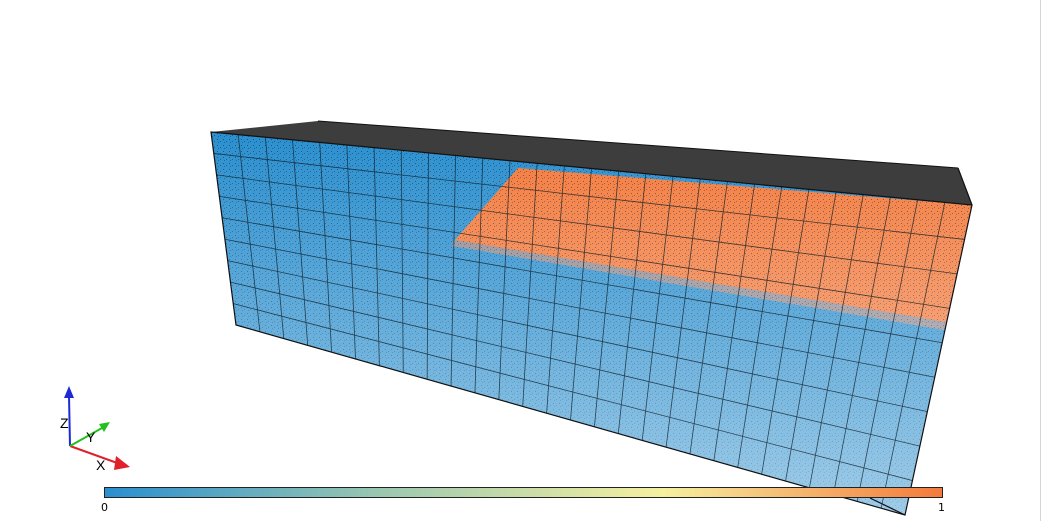 The image size is (1049, 521). I want to click on z-axis, so click(69, 421).